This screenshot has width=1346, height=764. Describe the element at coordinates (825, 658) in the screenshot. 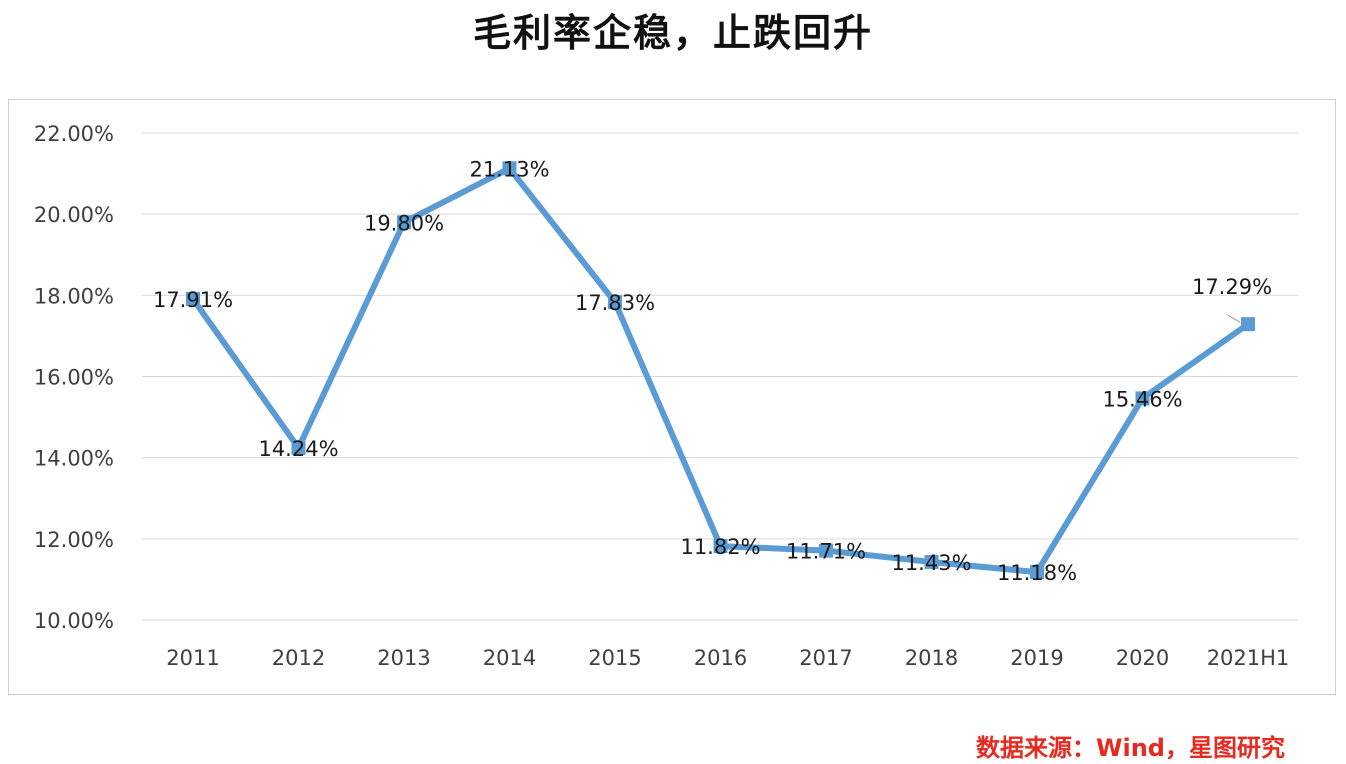

I see `x-tick-label: 2017` at that location.